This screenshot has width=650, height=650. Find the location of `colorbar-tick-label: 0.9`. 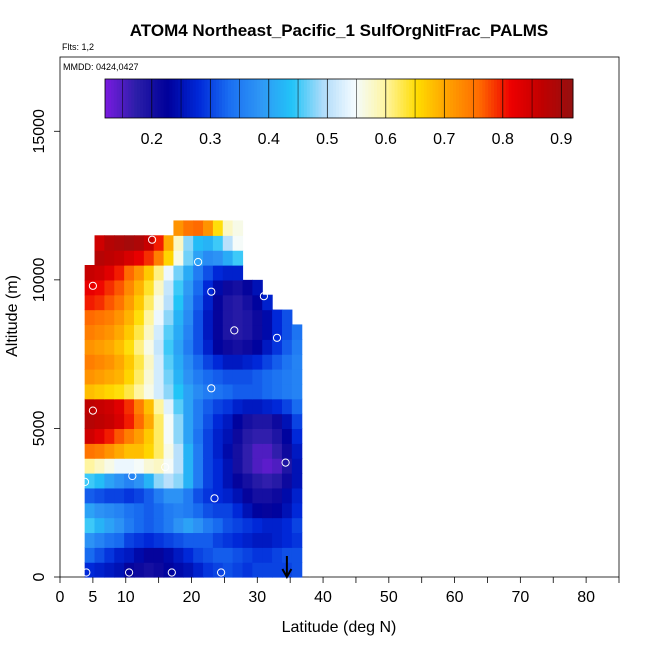

colorbar-tick-label: 0.9 is located at coordinates (561, 139).